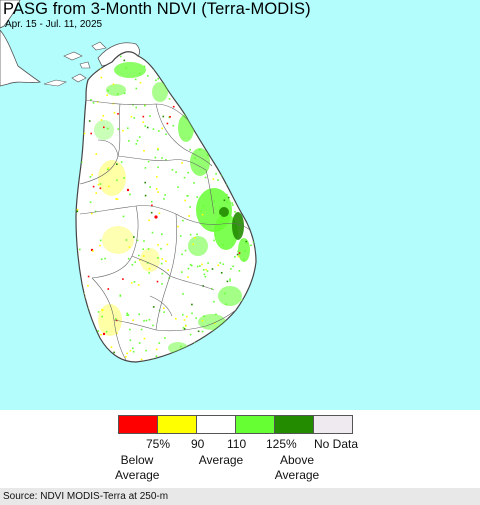  Describe the element at coordinates (198, 444) in the screenshot. I see `legend-tick-90: 90` at that location.